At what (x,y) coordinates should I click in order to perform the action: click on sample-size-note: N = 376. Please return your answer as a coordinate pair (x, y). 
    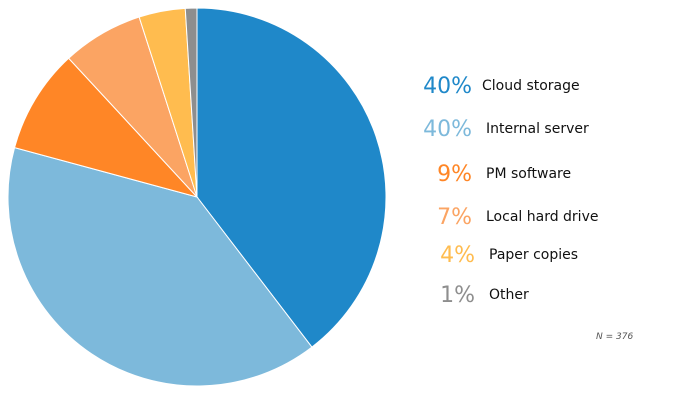
    Looking at the image, I should click on (615, 337).